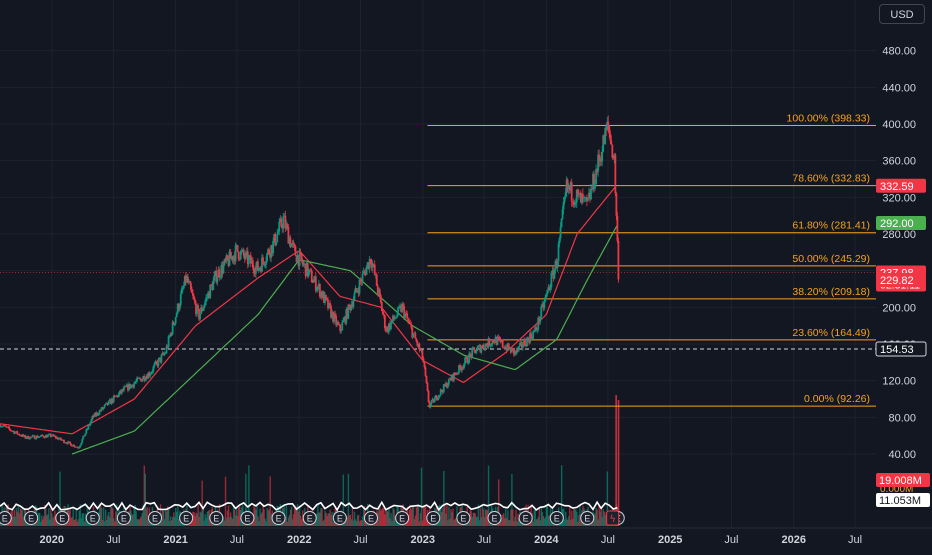  I want to click on volume-tag-label: 19.008M, so click(900, 481).